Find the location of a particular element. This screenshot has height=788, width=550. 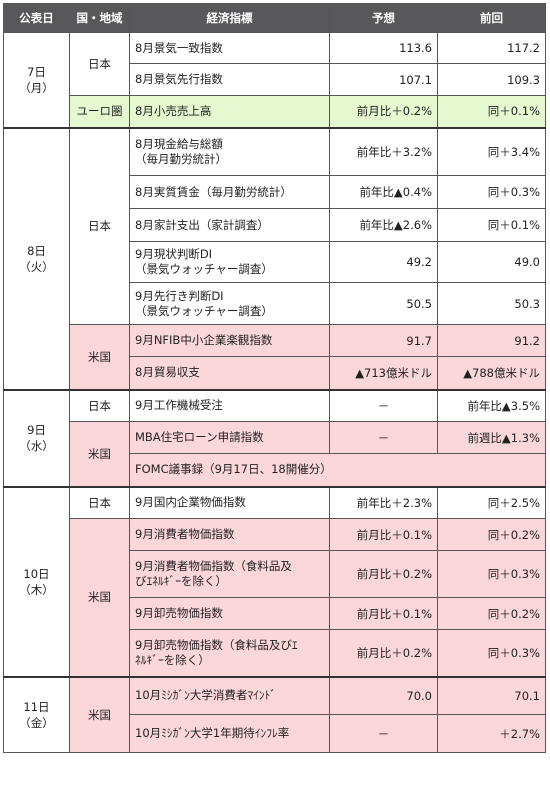

previous-cell: 同＋3.4% is located at coordinates (491, 151).